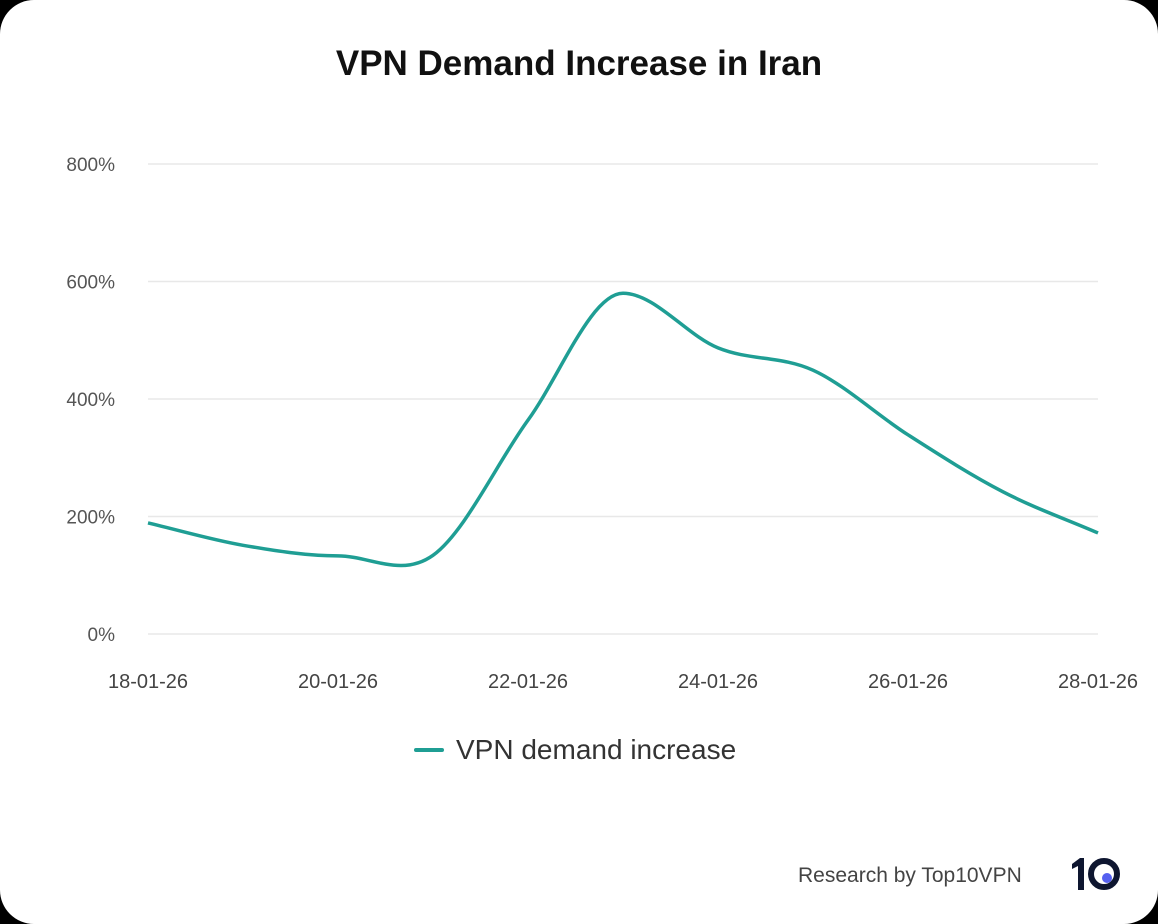 The height and width of the screenshot is (924, 1158). Describe the element at coordinates (90, 283) in the screenshot. I see `y-tick-label: 600%` at that location.